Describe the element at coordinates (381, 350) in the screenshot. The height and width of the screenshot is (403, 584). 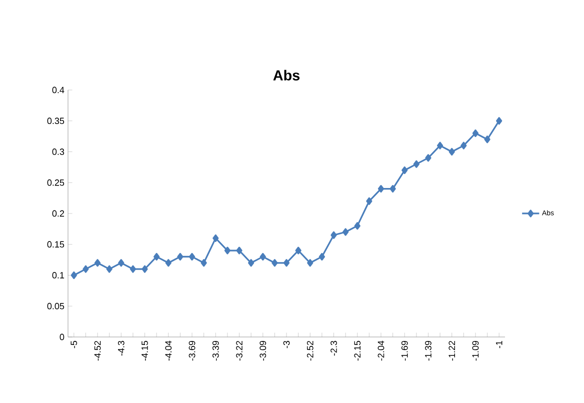
I see `x-tick-label: -2.04` at that location.